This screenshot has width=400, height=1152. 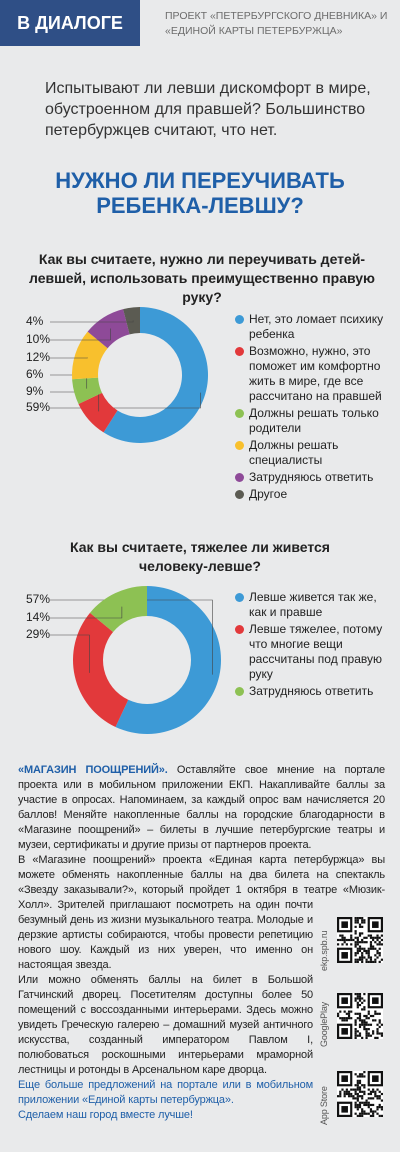 What do you see at coordinates (38, 339) in the screenshot?
I see `value-label: 10%` at bounding box center [38, 339].